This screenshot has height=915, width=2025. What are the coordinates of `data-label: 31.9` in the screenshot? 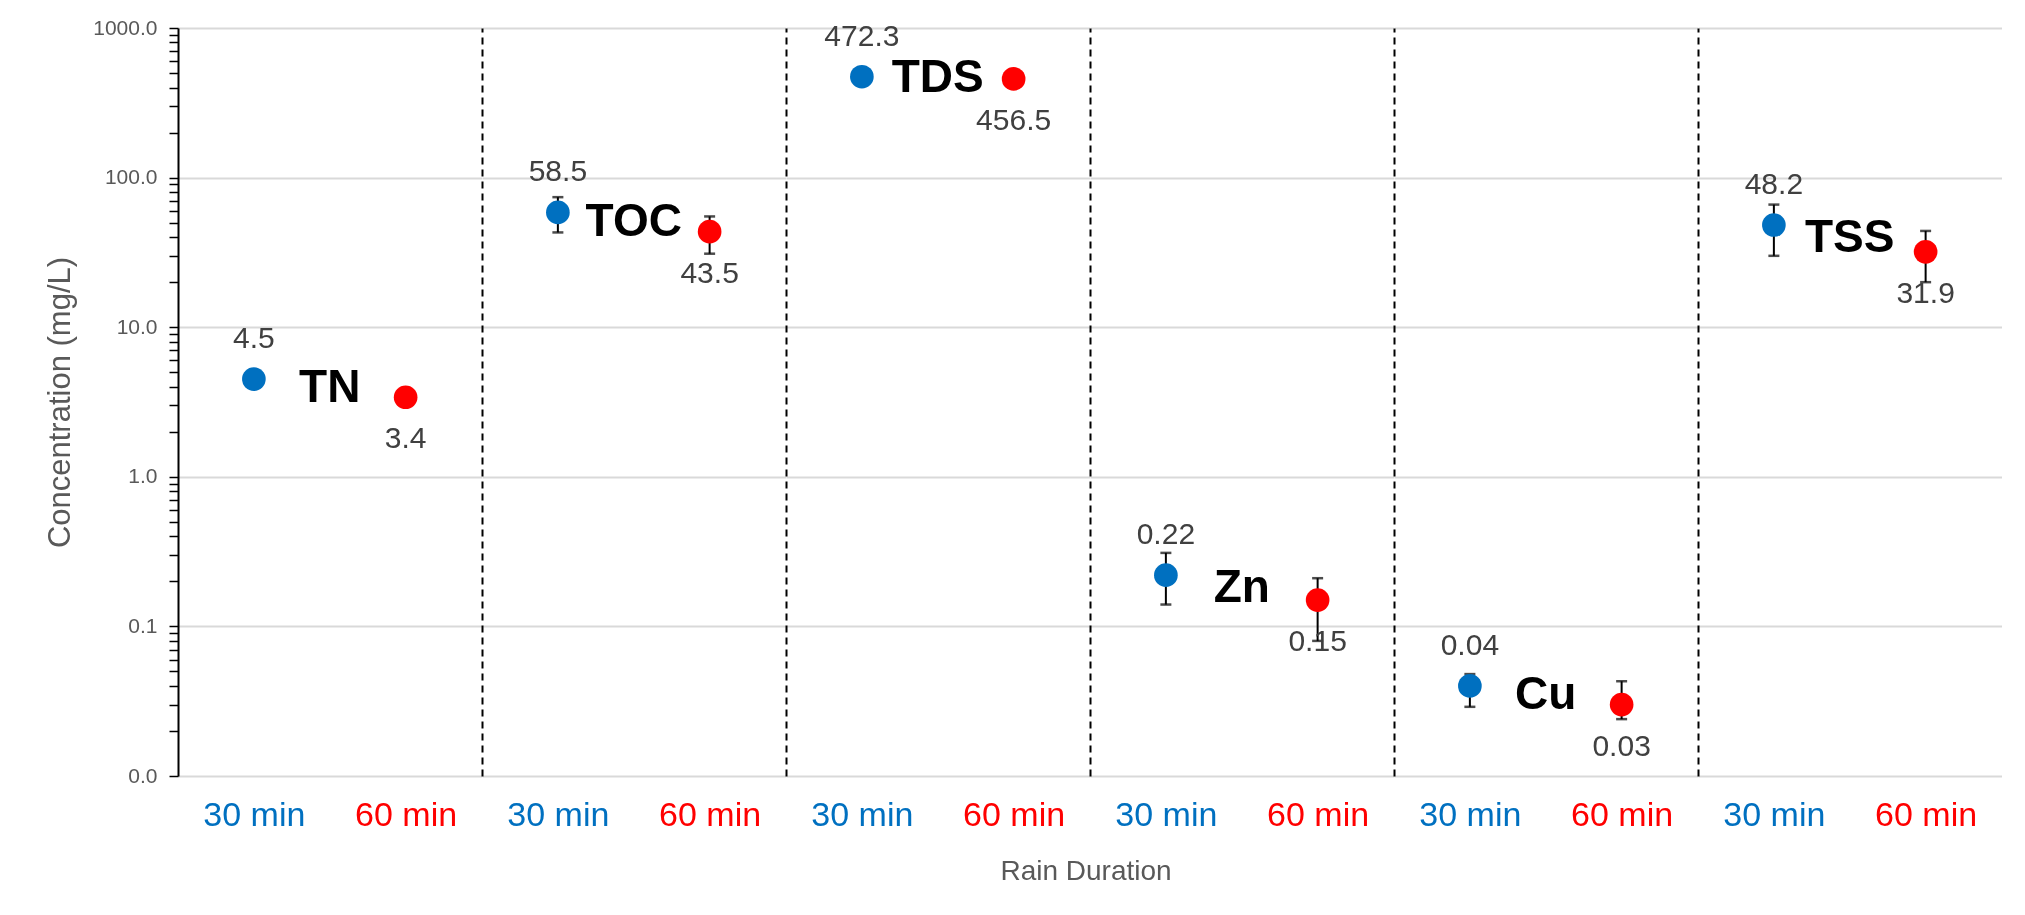 It's located at (1925, 292).